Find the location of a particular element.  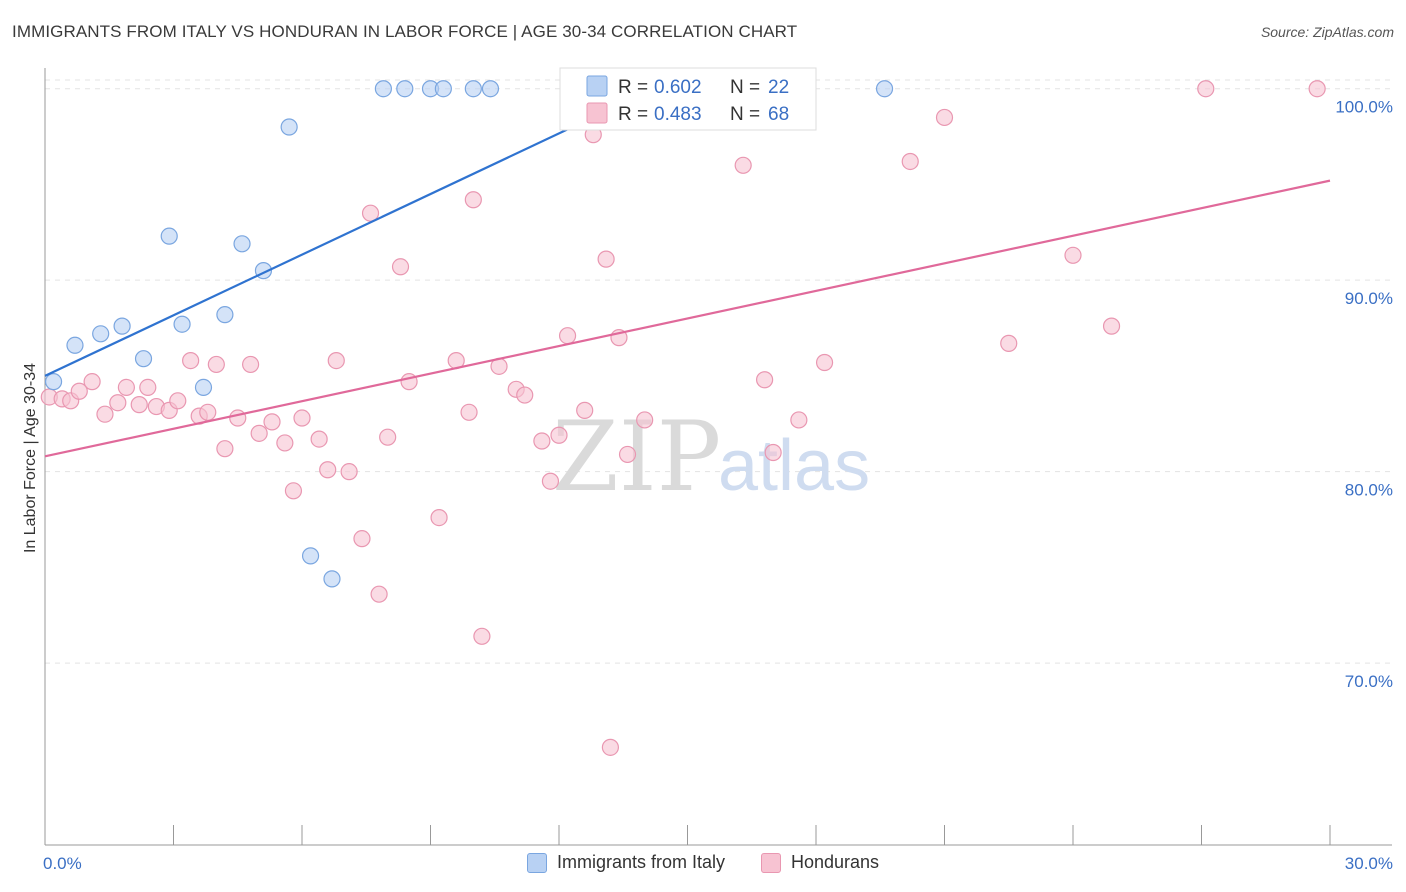

series-label-italy: Immigrants from Italy is located at coordinates (640, 862).